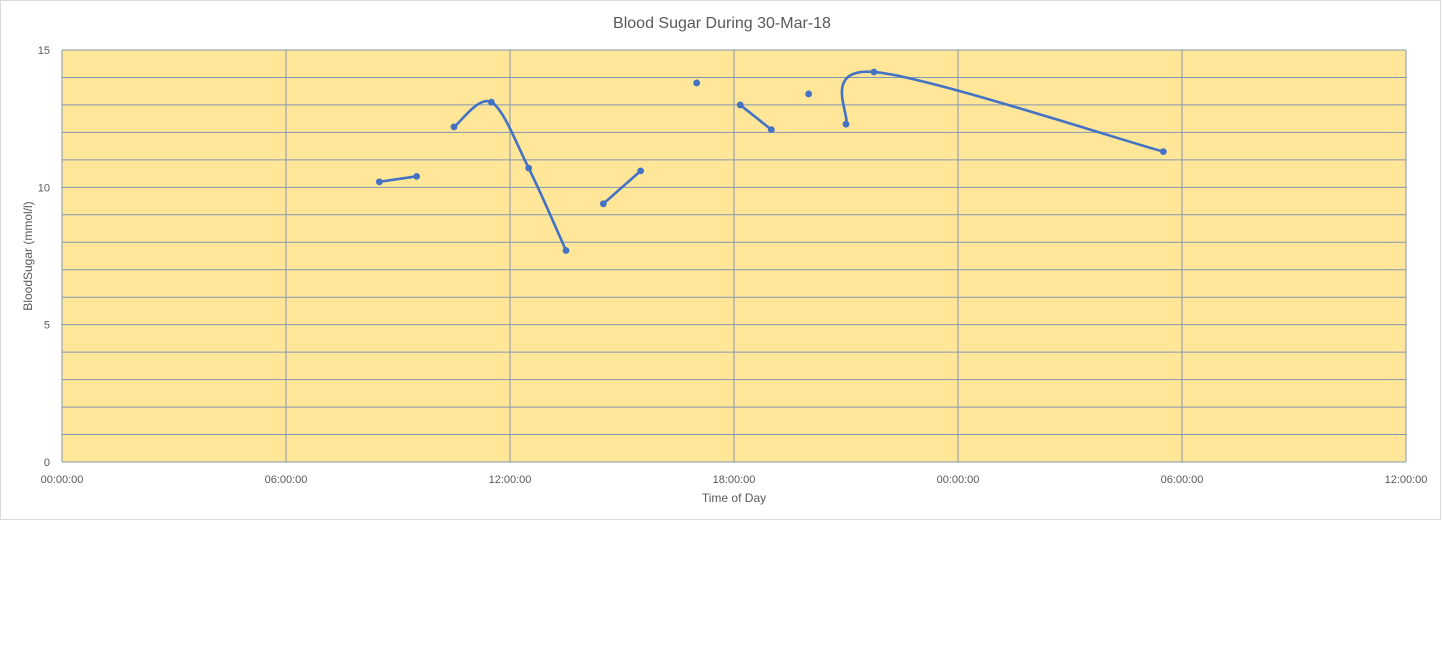 This screenshot has width=1442, height=648. I want to click on y-tick-label: 5, so click(47, 326).